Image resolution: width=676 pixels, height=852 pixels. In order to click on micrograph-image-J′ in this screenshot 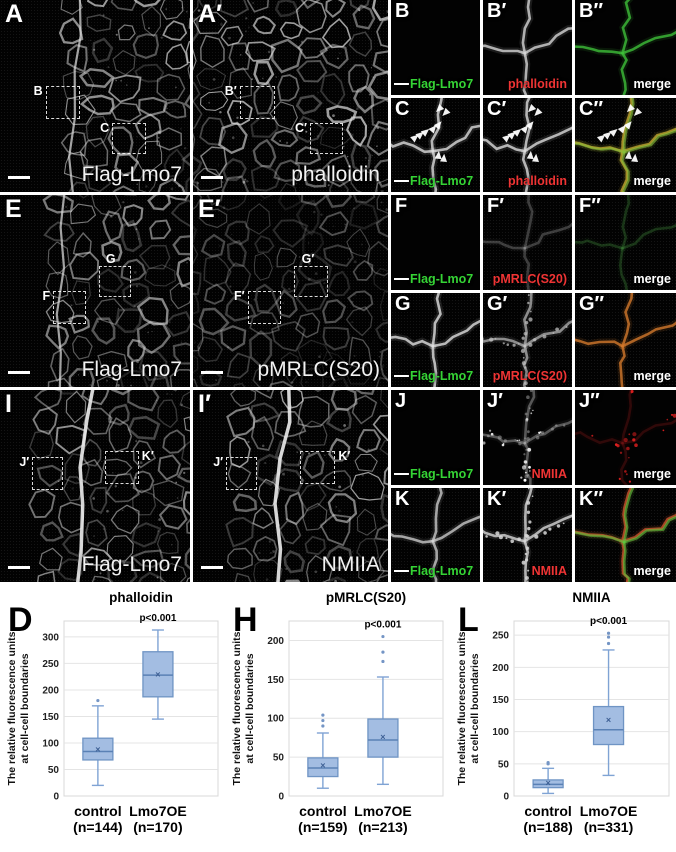, I will do `click(527, 437)`.